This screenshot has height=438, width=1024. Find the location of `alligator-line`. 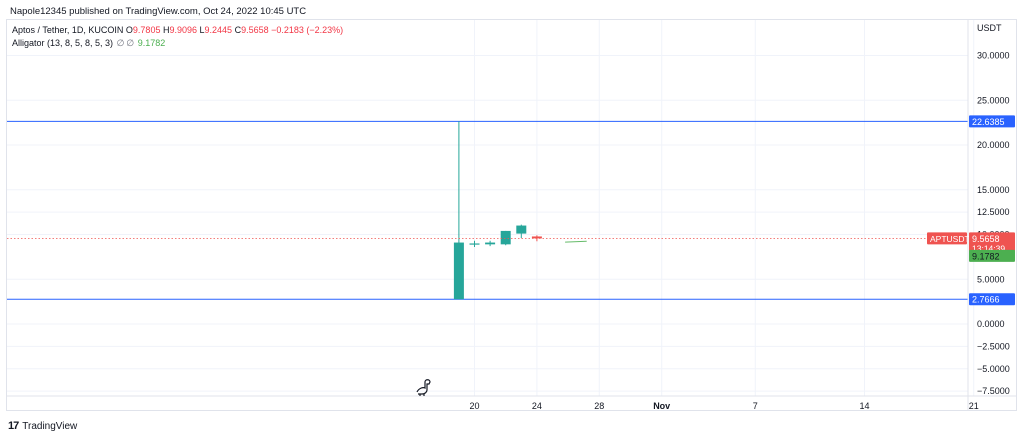

alligator-line is located at coordinates (576, 241).